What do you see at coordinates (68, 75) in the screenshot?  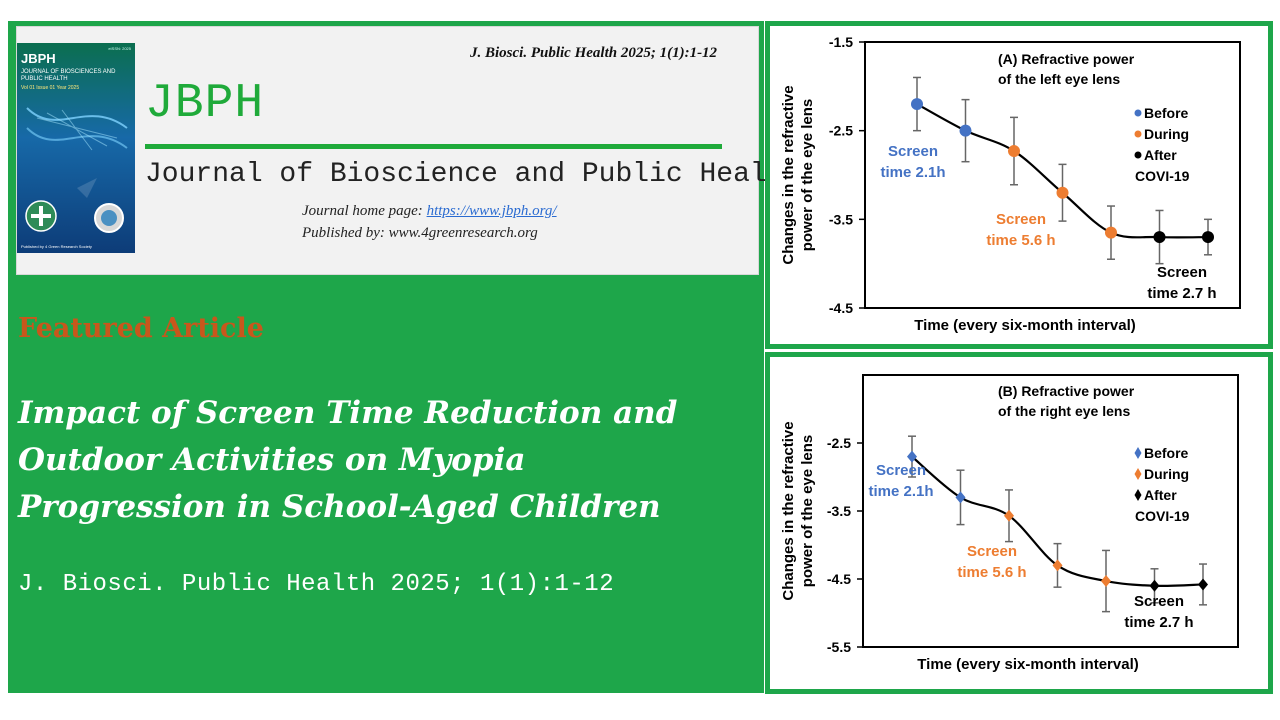 I see `cover-subtitle: JOURNAL OF BIOSCIENCES AND PUBLIC HEALTH` at bounding box center [68, 75].